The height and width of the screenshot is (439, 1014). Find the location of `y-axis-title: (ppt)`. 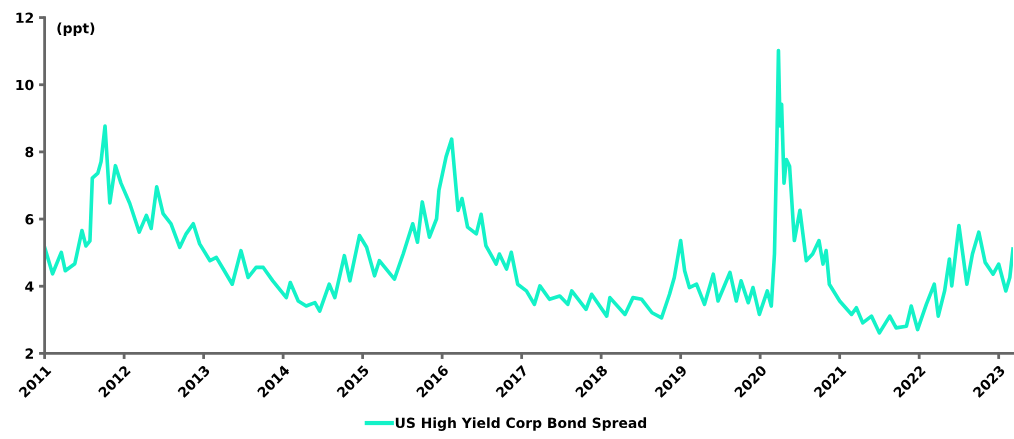

y-axis-title: (ppt) is located at coordinates (76, 29).